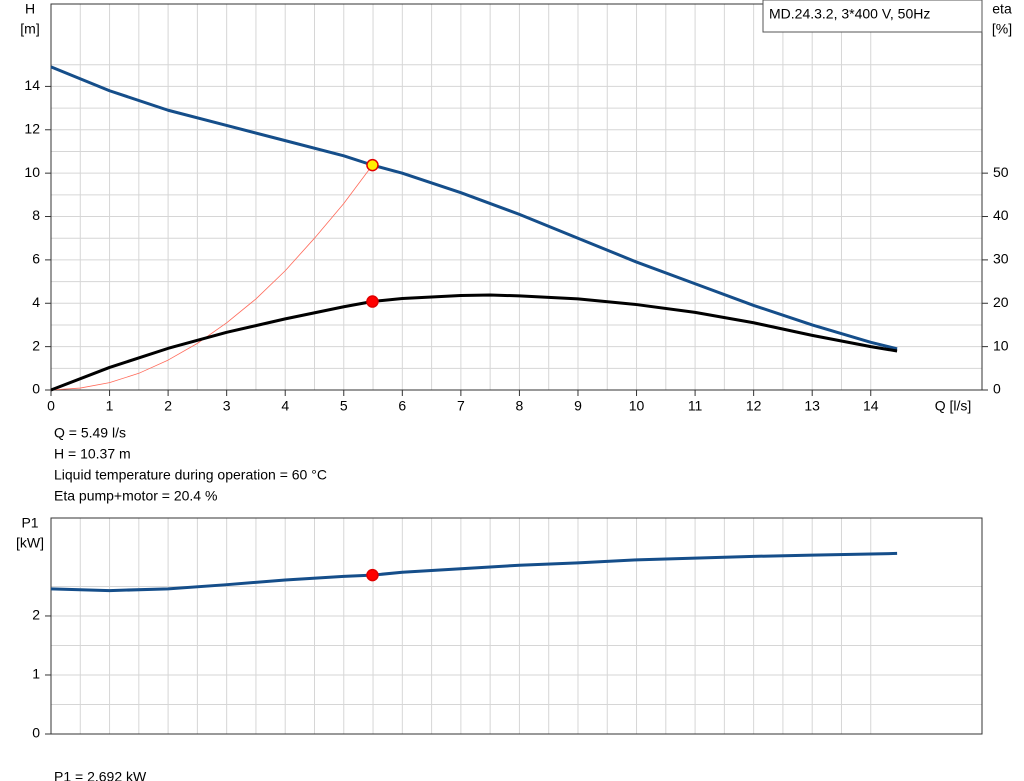 The image size is (1024, 781). What do you see at coordinates (32, 85) in the screenshot?
I see `y-tick-label: 14` at bounding box center [32, 85].